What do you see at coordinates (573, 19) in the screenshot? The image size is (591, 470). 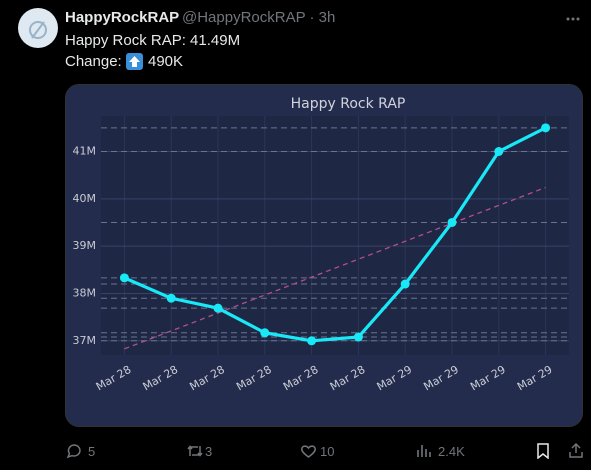 I see `more-icon` at bounding box center [573, 19].